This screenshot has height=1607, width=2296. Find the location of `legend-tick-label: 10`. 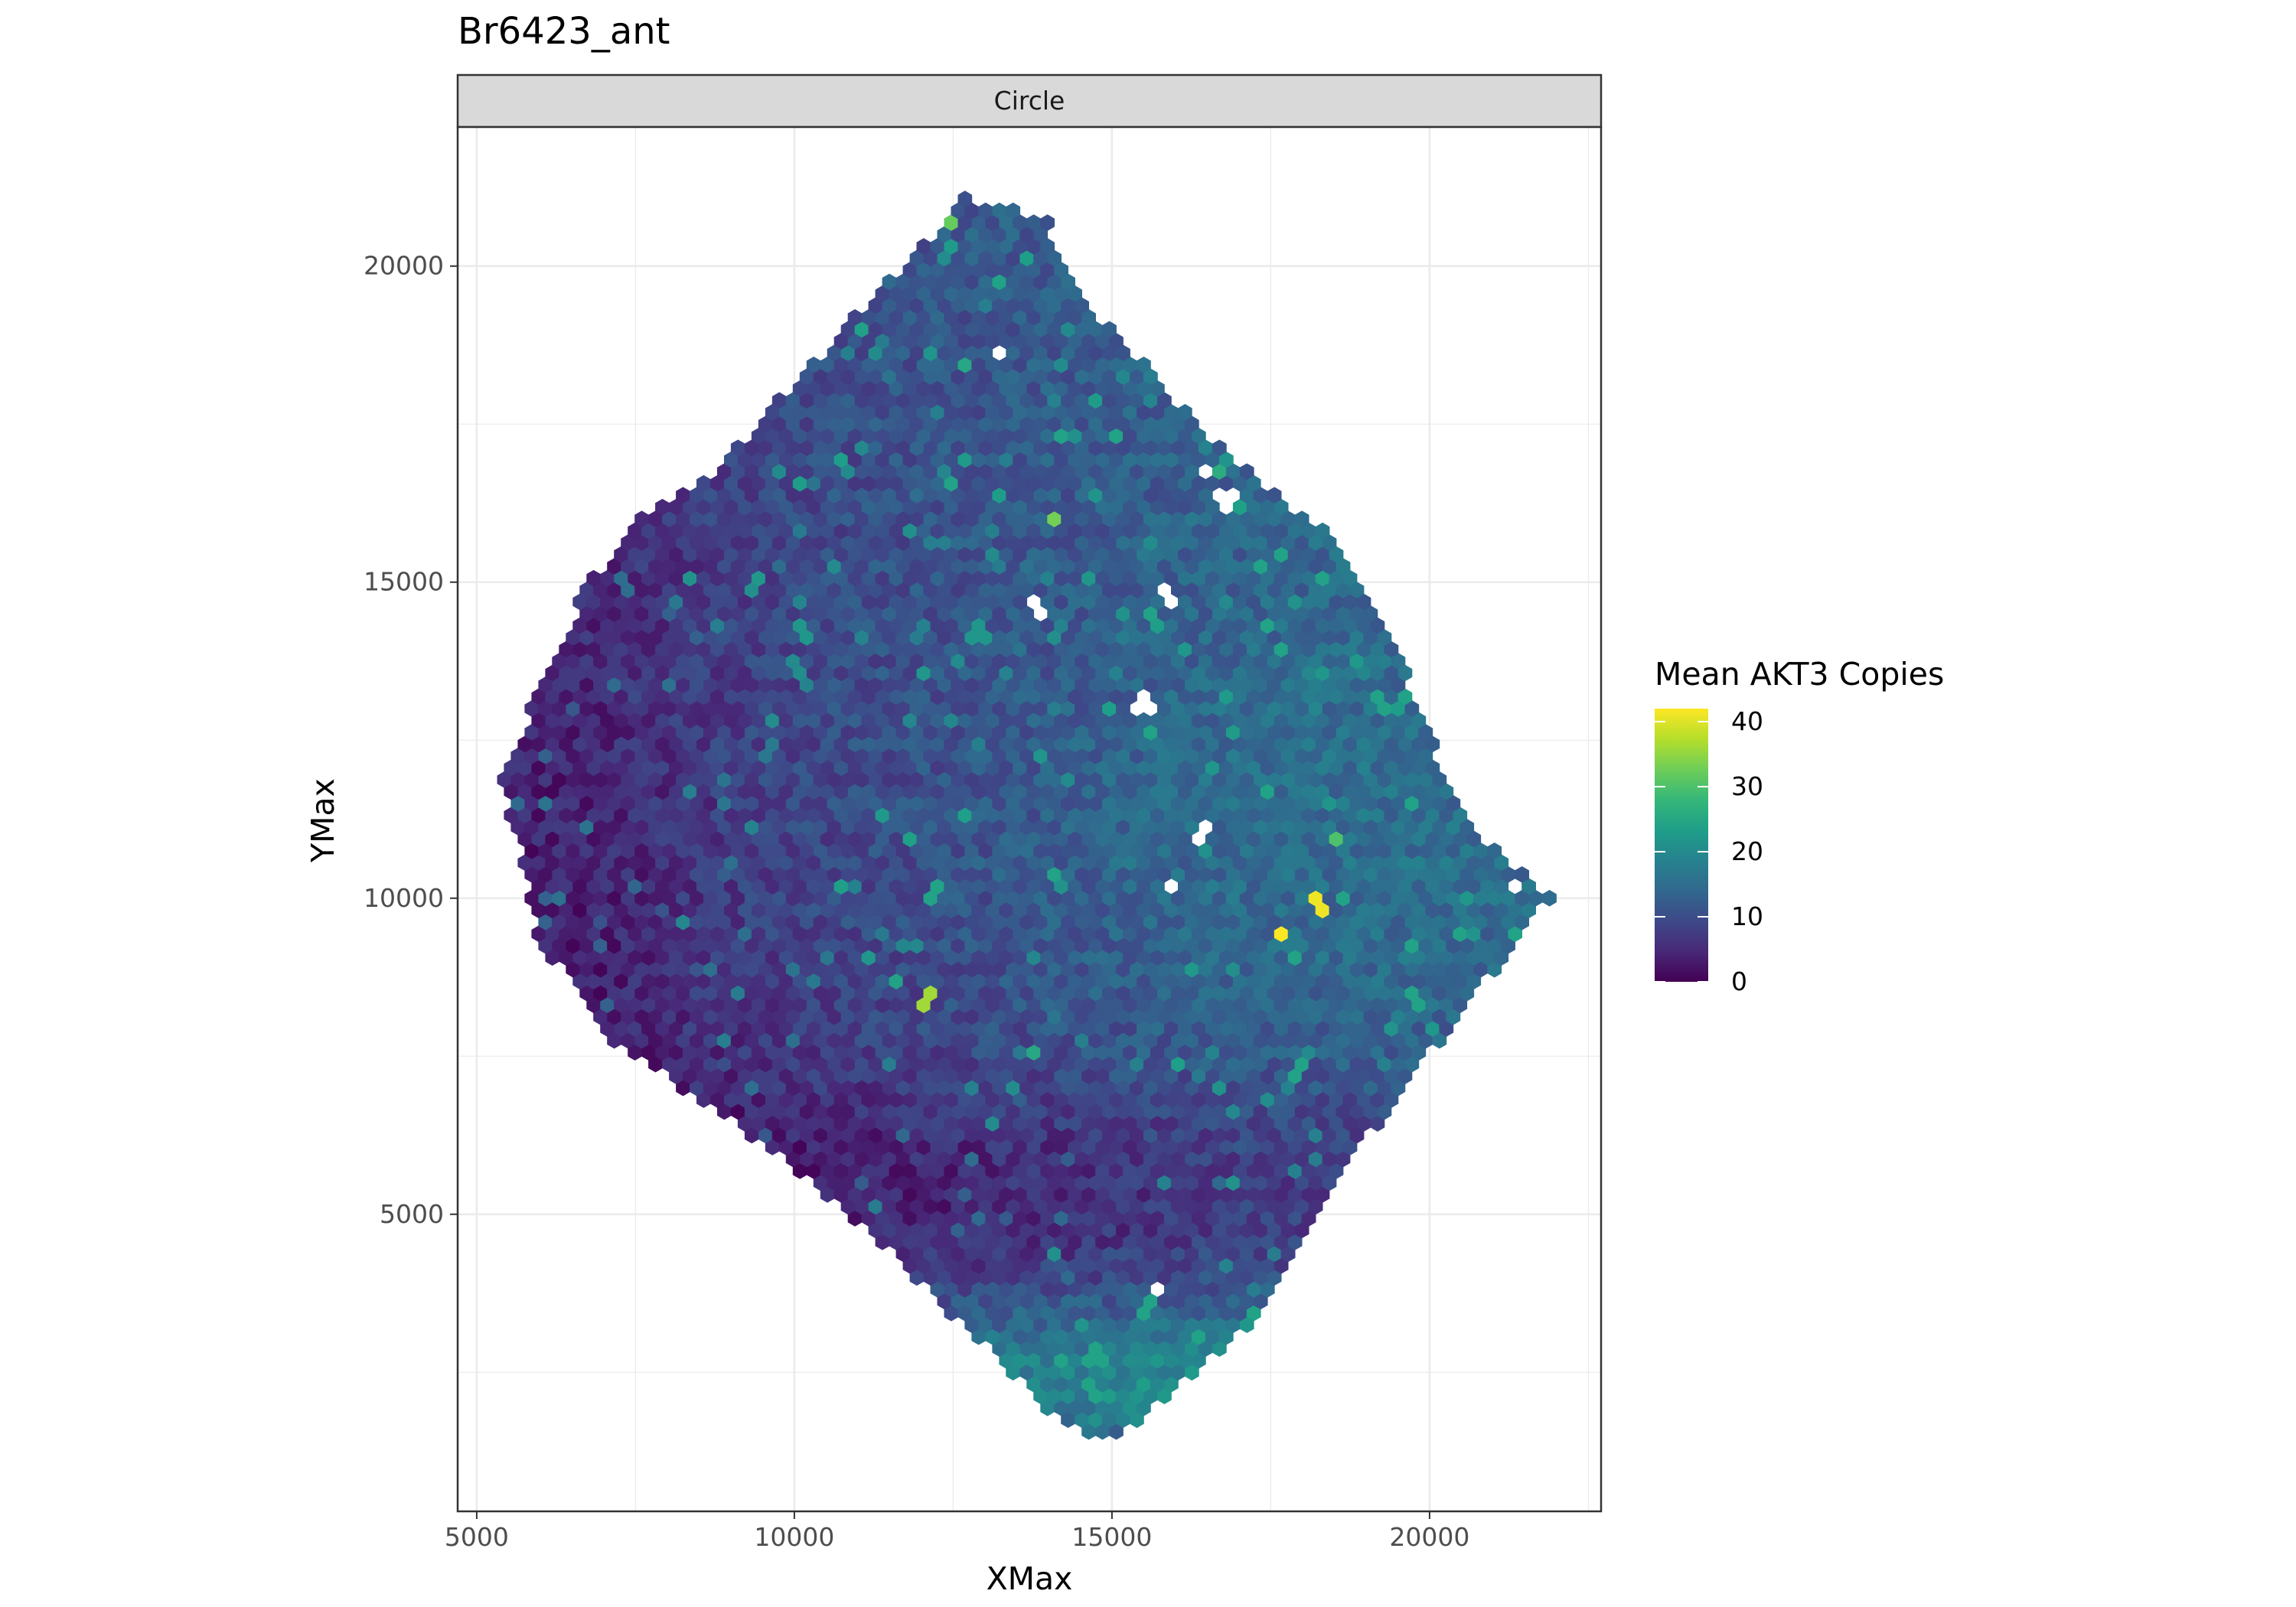

legend-tick-label: 10 is located at coordinates (1747, 916).